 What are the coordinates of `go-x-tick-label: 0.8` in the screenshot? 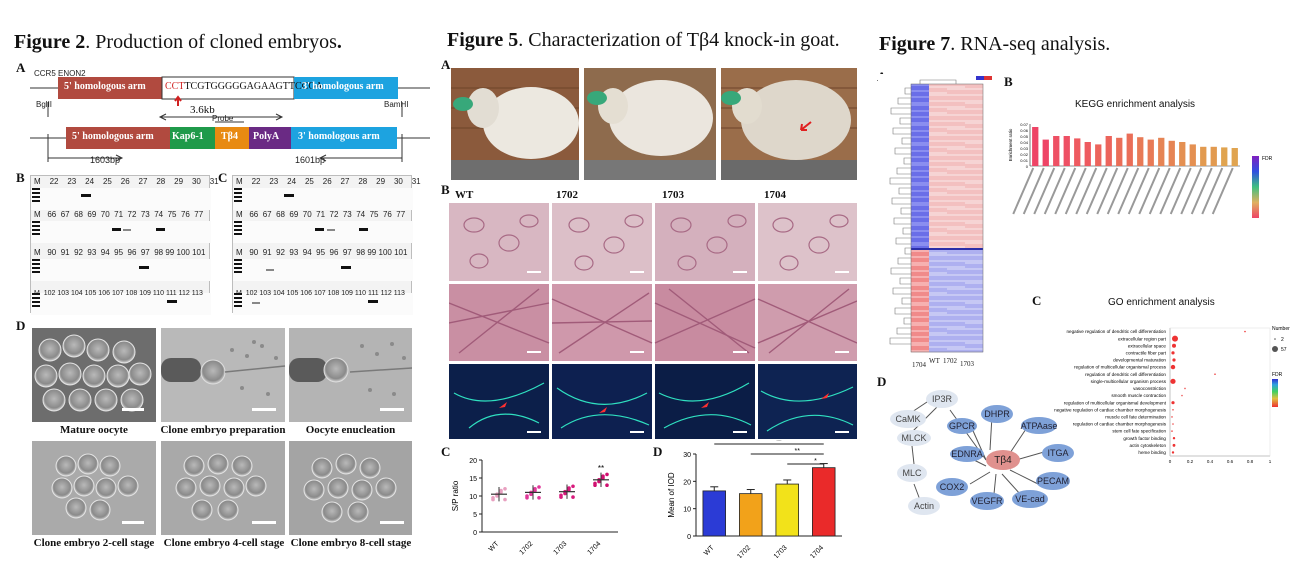 It's located at (1250, 461).